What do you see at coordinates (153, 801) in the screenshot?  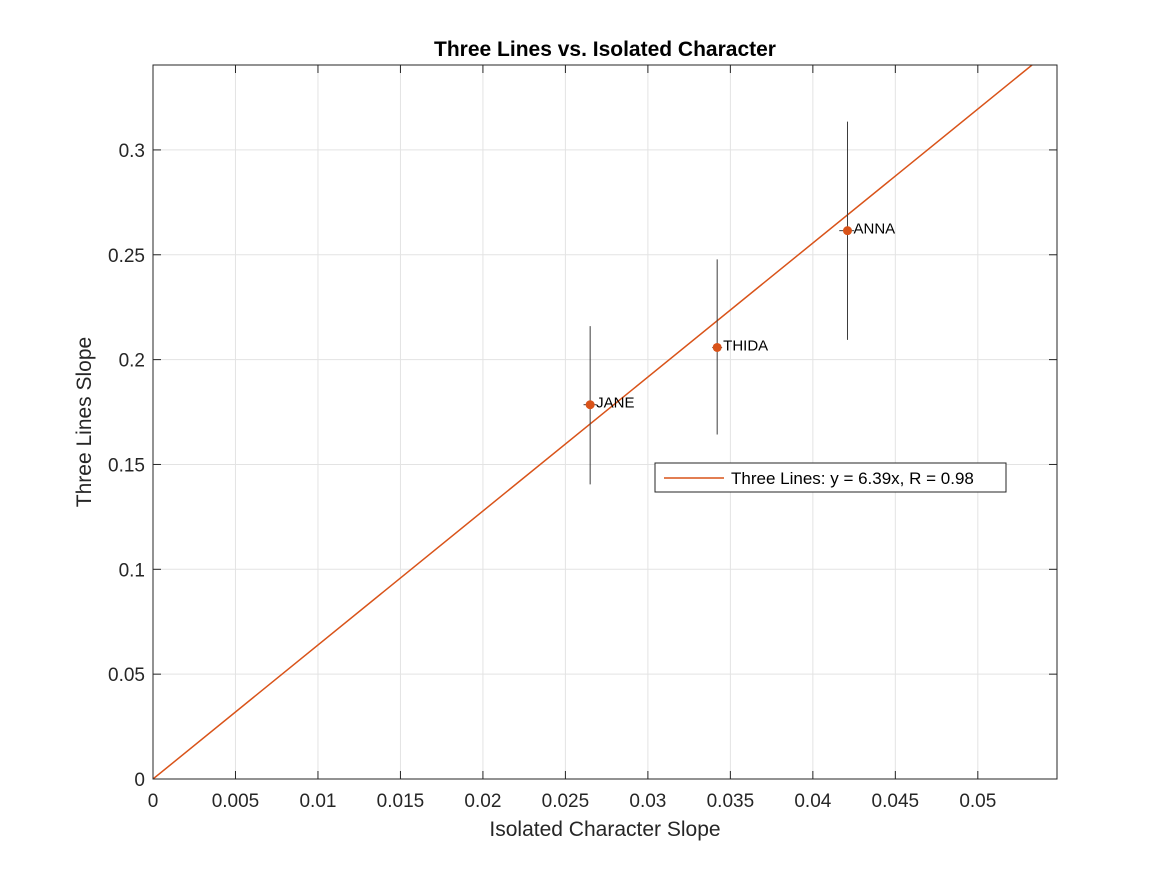 I see `x-tick-label: 0` at bounding box center [153, 801].